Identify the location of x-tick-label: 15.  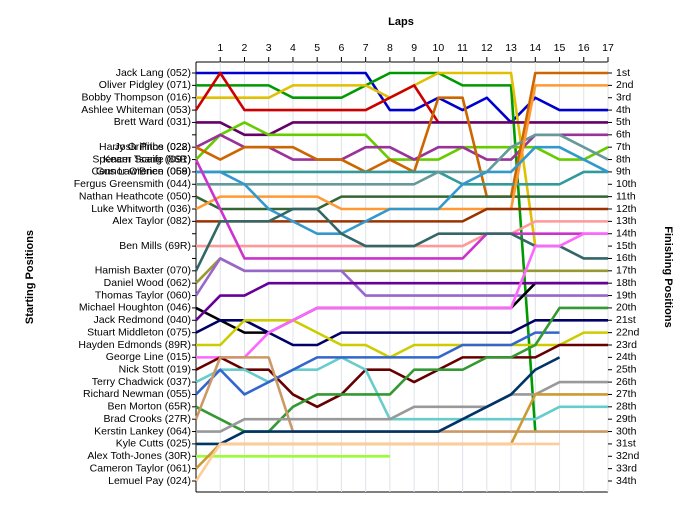
(560, 48).